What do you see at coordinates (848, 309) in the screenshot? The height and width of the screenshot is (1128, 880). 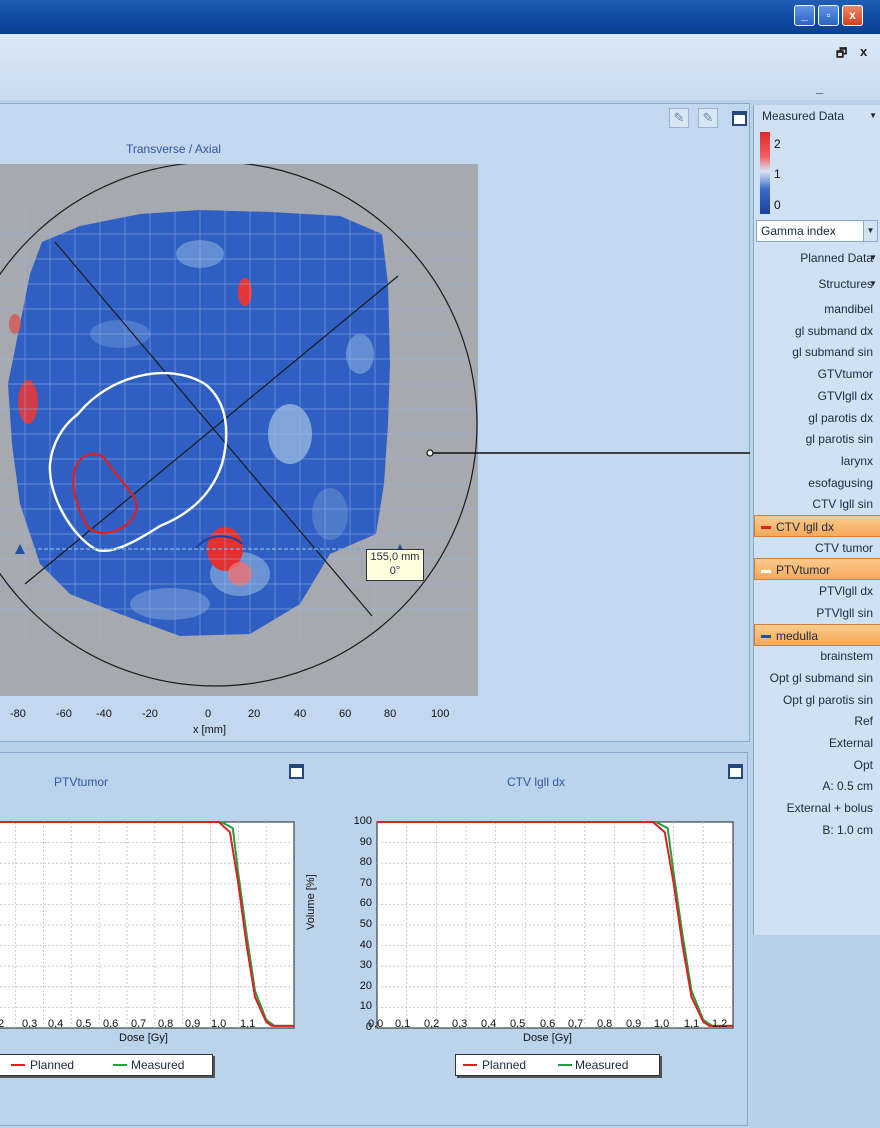 I see `structure-label: mandibel` at bounding box center [848, 309].